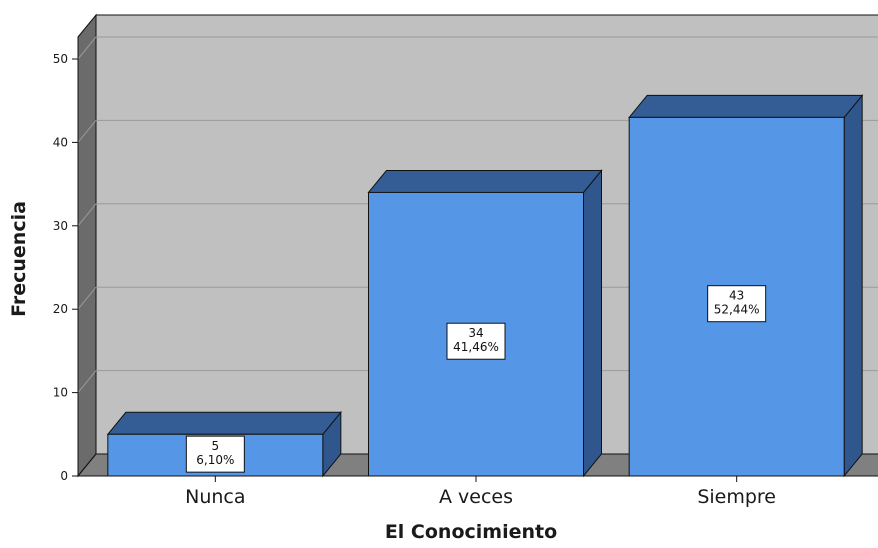 This screenshot has height=548, width=878. What do you see at coordinates (475, 333) in the screenshot?
I see `data-label-count: 34` at bounding box center [475, 333].